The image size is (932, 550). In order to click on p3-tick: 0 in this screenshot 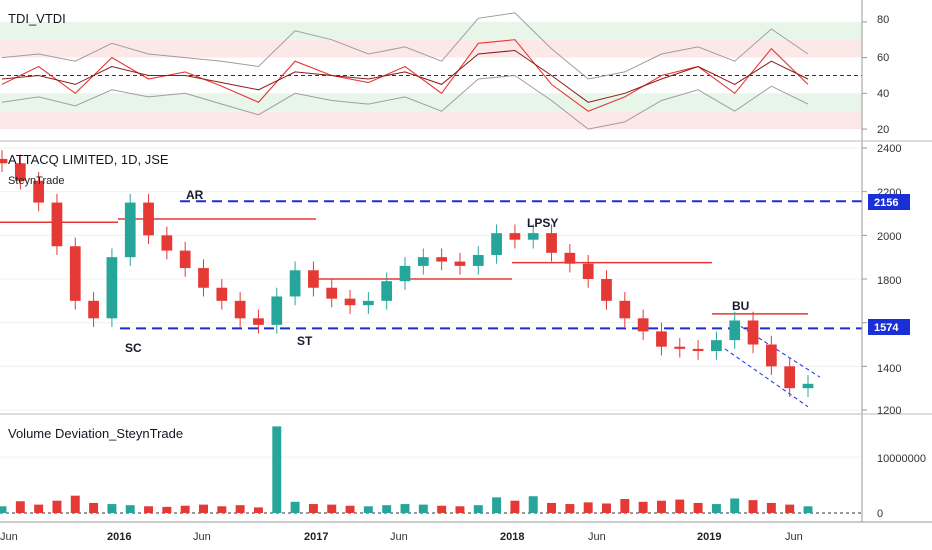, I will do `click(880, 514)`.